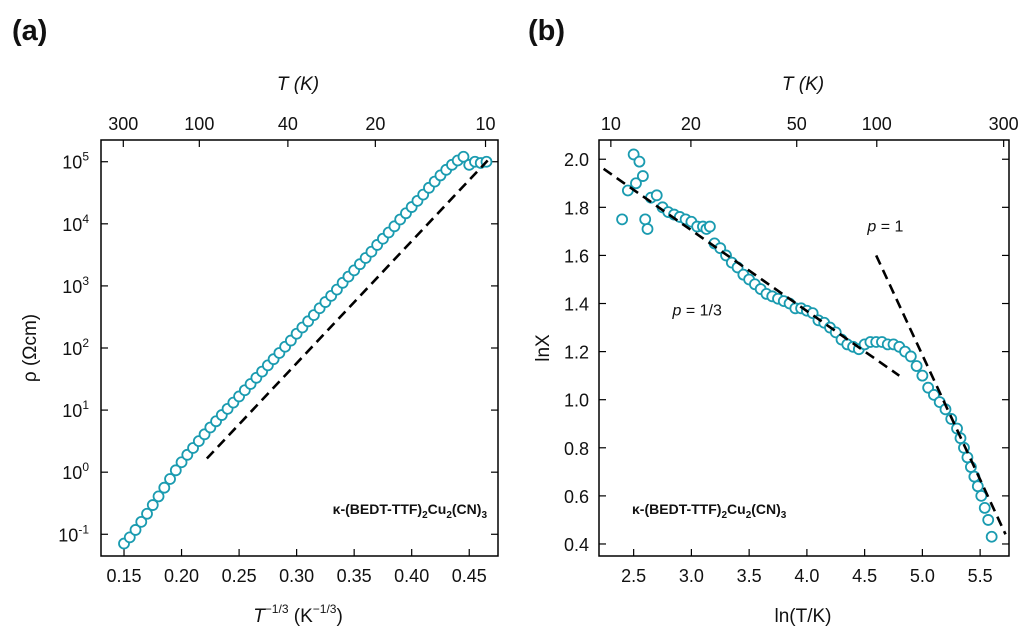  What do you see at coordinates (75, 347) in the screenshot?
I see `y-tick-label: 10²` at bounding box center [75, 347].